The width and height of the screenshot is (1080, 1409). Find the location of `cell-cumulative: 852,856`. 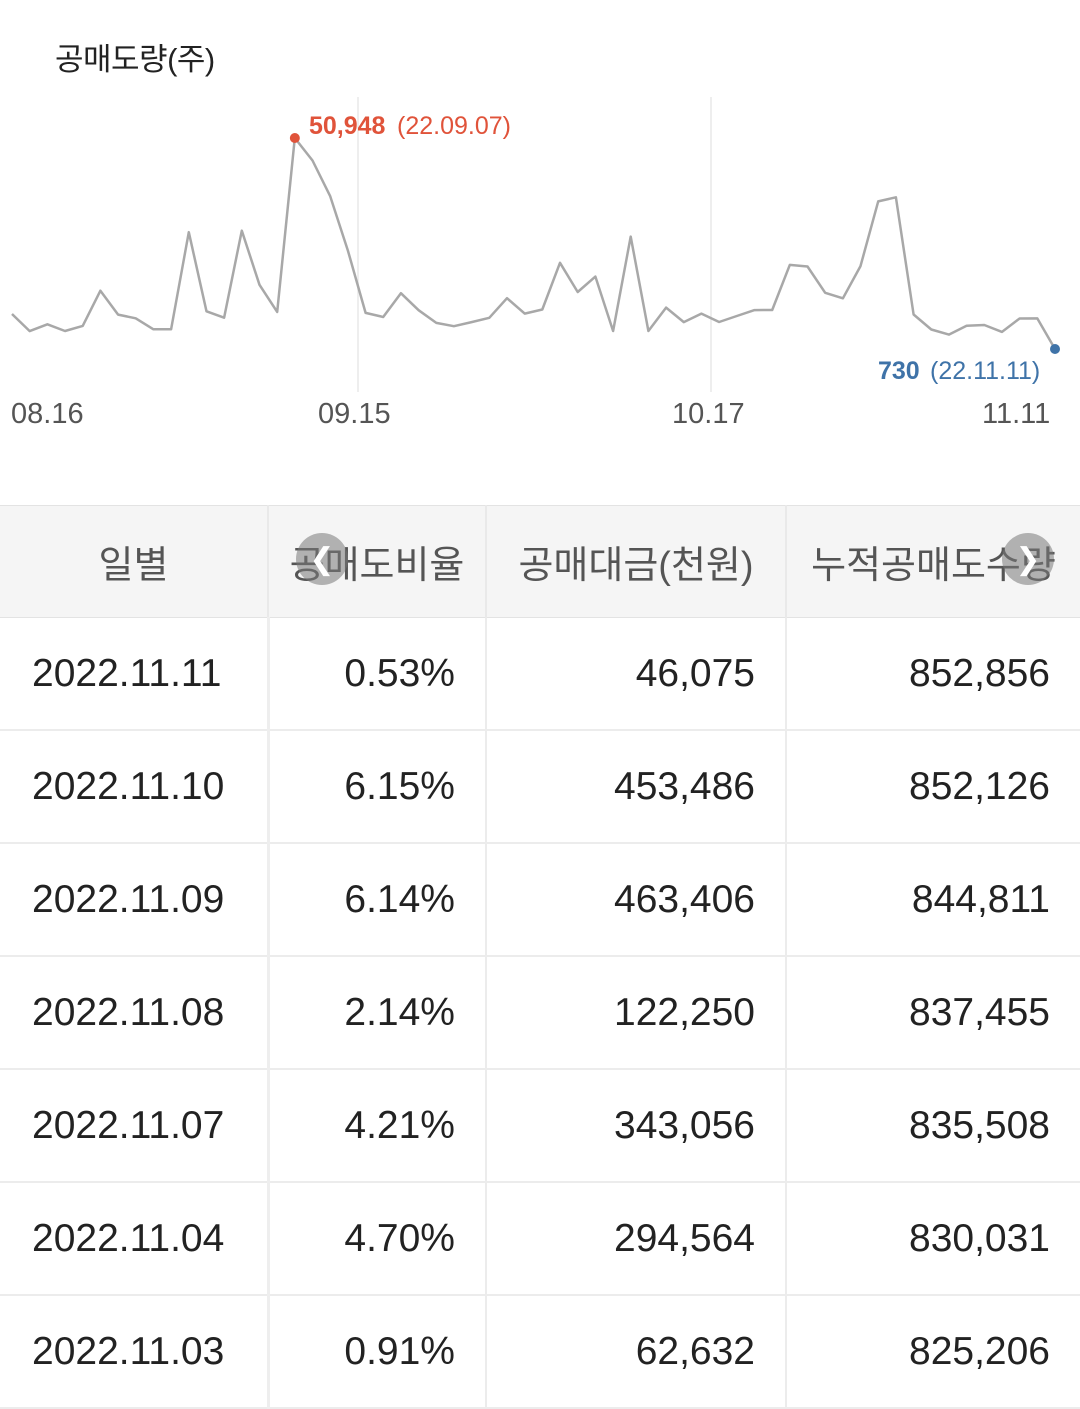

cell-cumulative: 852,856 is located at coordinates (933, 674).